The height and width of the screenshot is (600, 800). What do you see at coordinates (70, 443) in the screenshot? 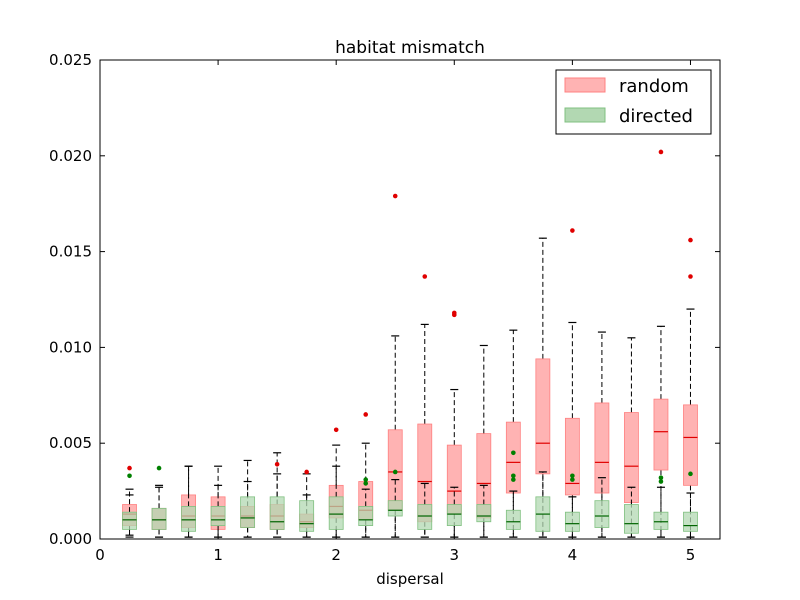
I see `y-tick-label: 0.005` at bounding box center [70, 443].